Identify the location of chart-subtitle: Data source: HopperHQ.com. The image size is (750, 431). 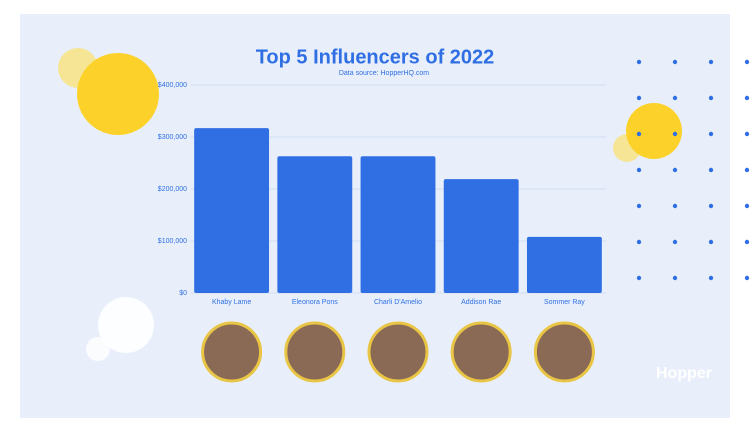
(384, 73).